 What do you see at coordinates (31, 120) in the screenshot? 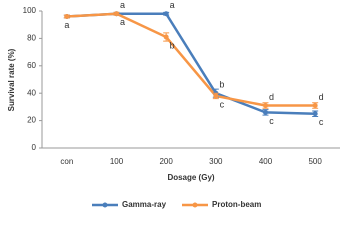
I see `y-tick-label: 20` at bounding box center [31, 120].